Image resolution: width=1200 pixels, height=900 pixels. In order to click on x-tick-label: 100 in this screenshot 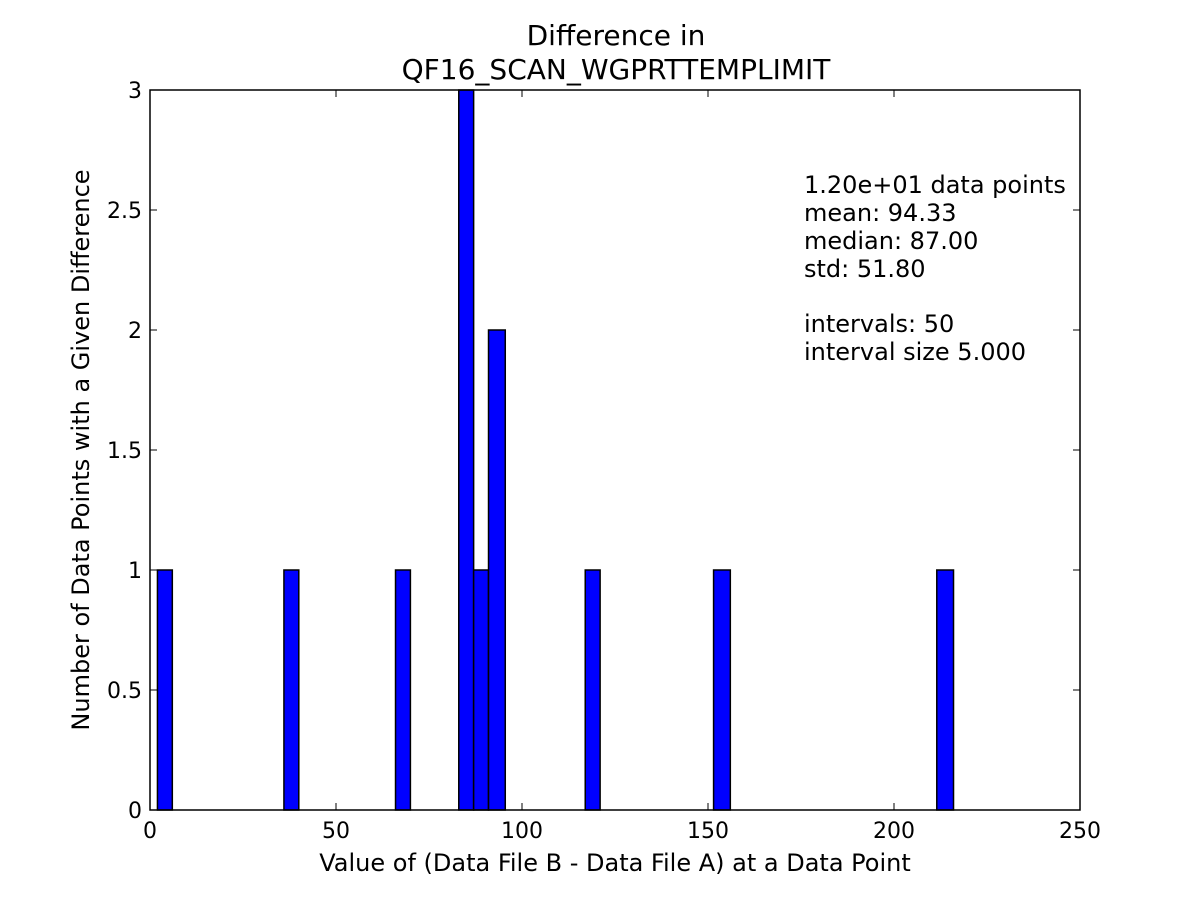, I will do `click(522, 831)`.